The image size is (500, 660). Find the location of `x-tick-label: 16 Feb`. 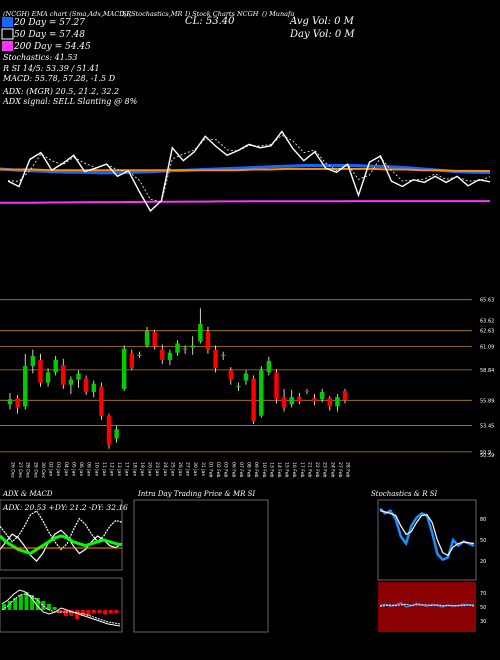

x-tick-label: 16 Feb is located at coordinates (294, 470).